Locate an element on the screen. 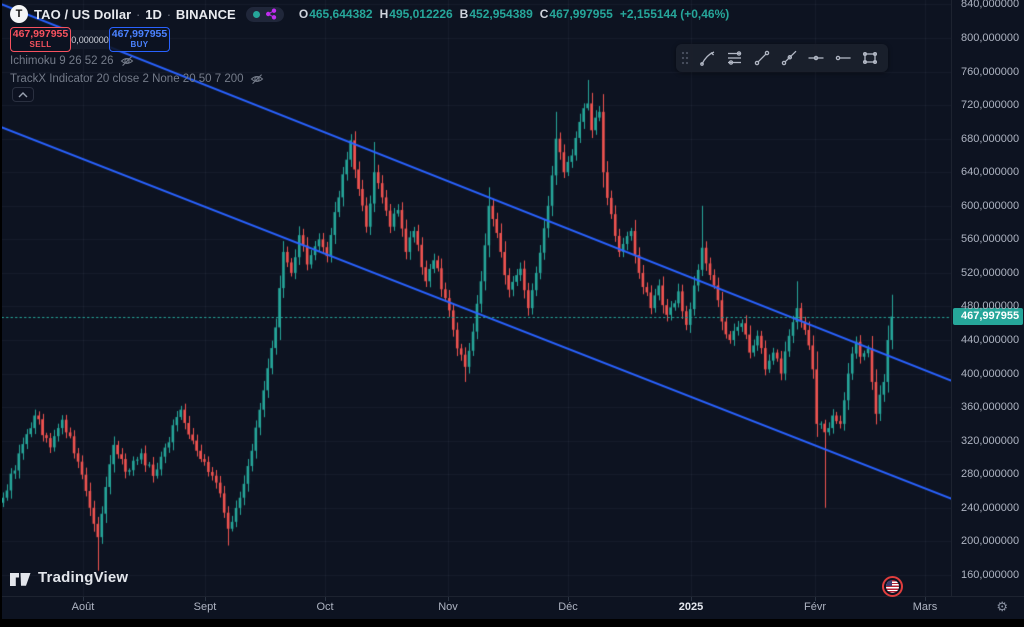 The width and height of the screenshot is (1024, 627). market-status-pill is located at coordinates (264, 14).